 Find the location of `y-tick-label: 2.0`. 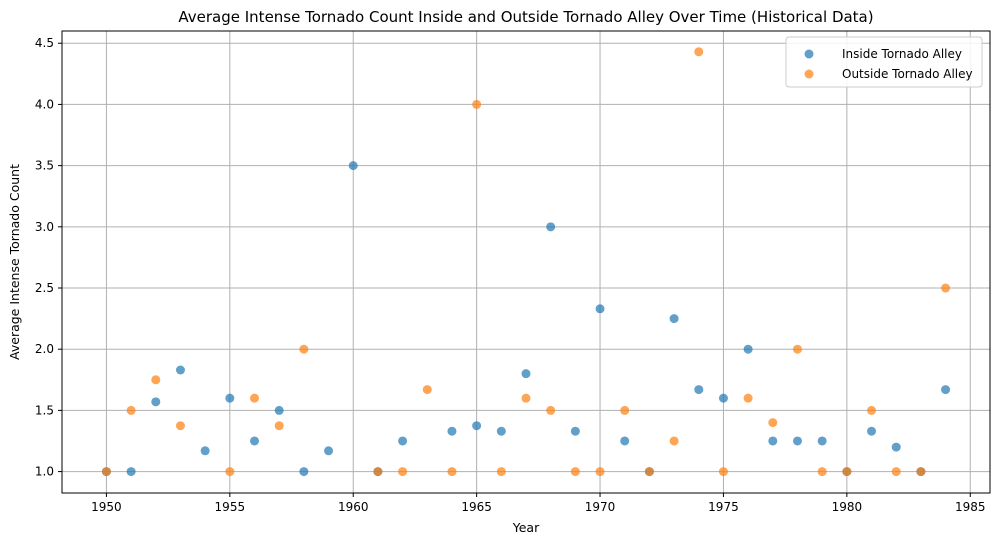

y-tick-label: 2.0 is located at coordinates (44, 349).